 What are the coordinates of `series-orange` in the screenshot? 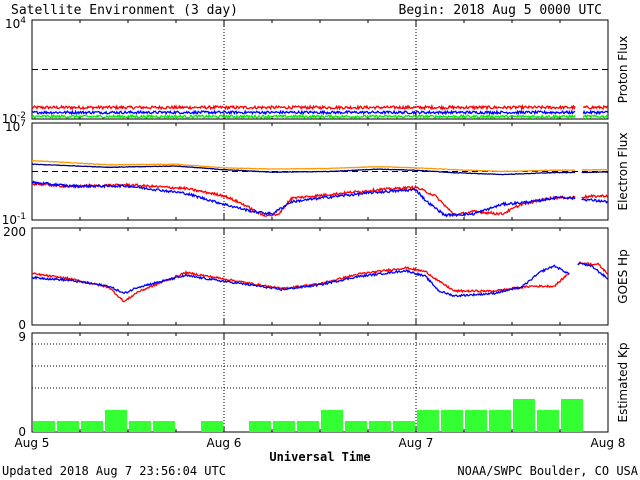 It's located at (320, 166).